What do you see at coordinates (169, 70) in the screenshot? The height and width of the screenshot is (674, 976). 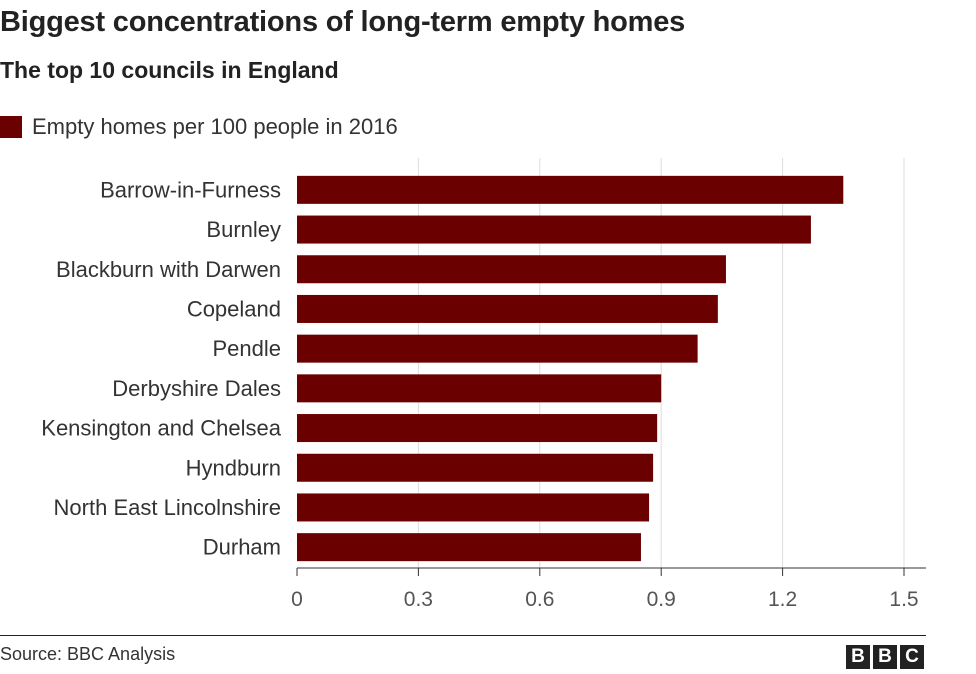 I see `chart-subtitle: The top 10 councils in England` at bounding box center [169, 70].